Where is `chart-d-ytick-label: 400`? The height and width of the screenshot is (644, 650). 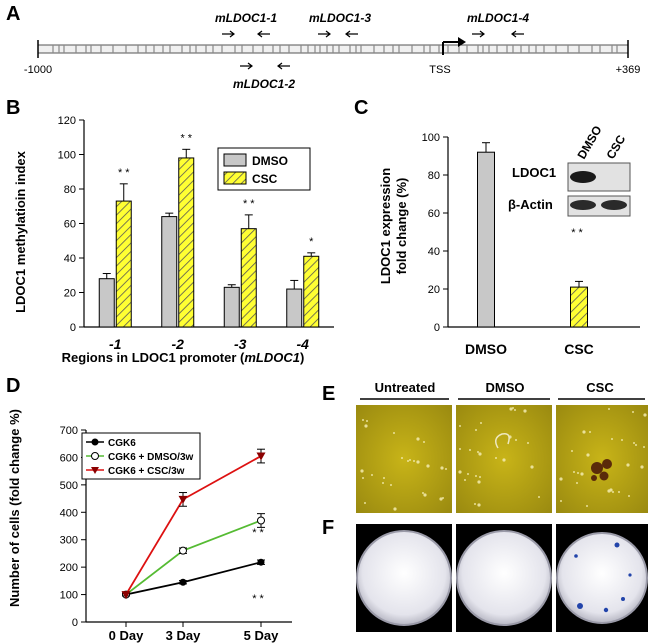
chart-d-ytick-label: 400 is located at coordinates (69, 513).